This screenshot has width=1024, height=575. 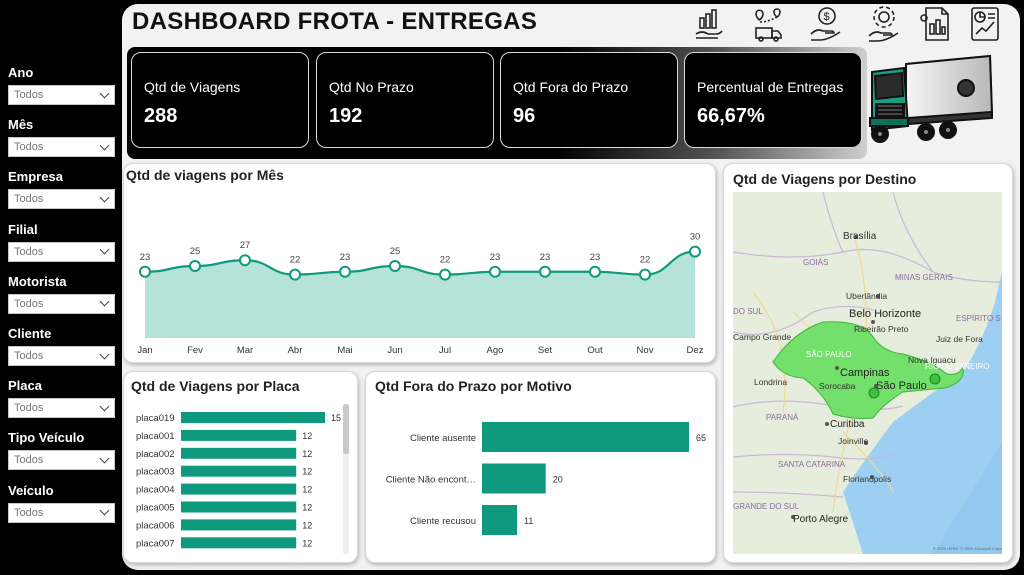 I want to click on report-document-icon, so click(x=936, y=24).